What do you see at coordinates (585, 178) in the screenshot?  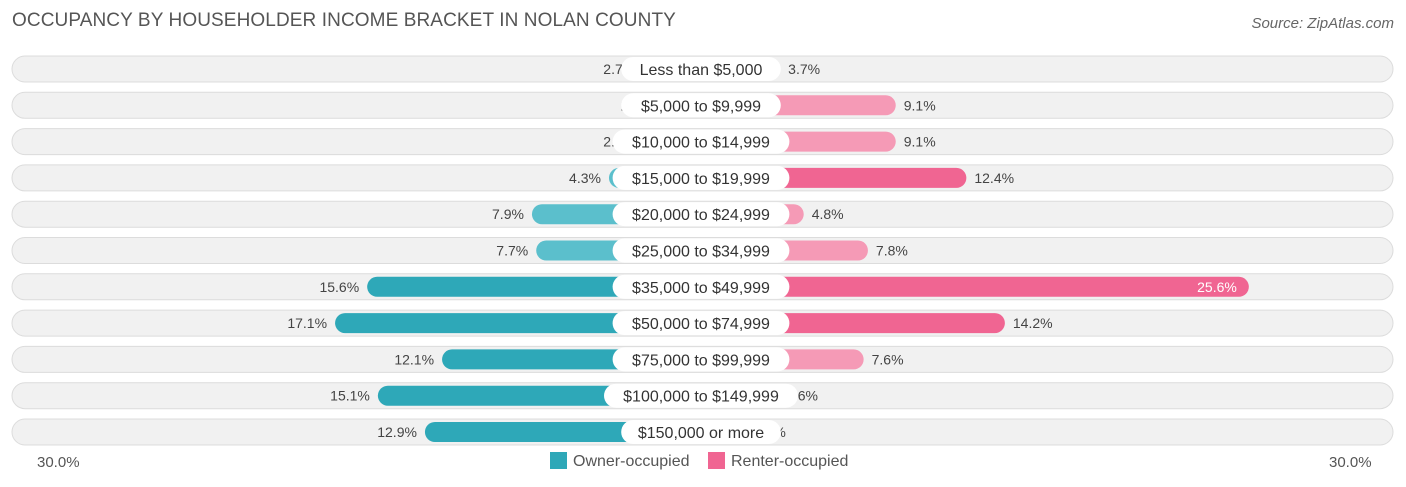 I see `owner-value-label: 4.3%` at bounding box center [585, 178].